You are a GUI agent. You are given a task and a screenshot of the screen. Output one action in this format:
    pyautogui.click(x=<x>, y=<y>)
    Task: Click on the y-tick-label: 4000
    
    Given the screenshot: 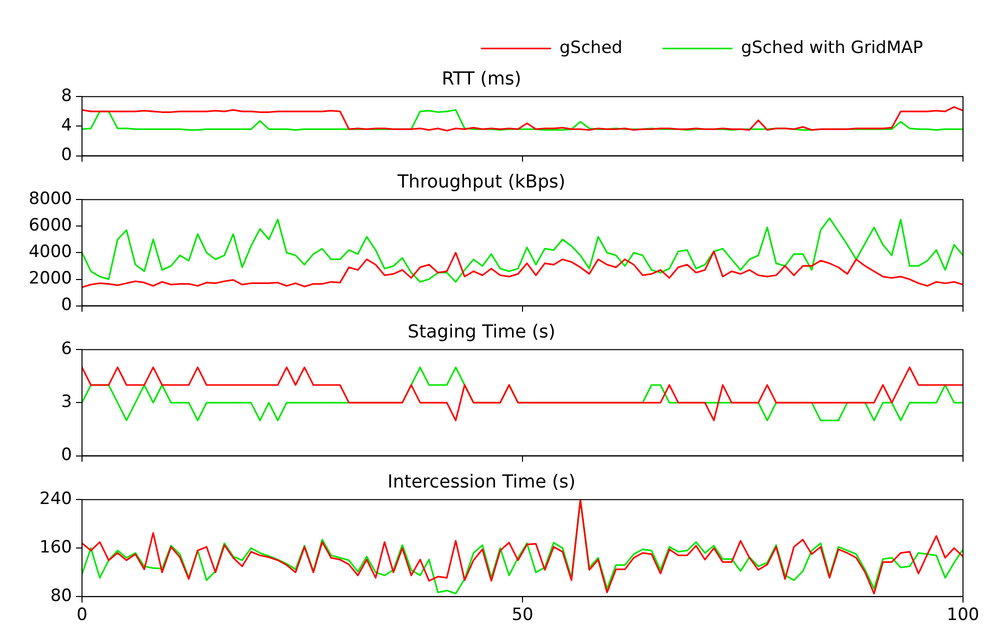 What is the action you would take?
    pyautogui.click(x=50, y=252)
    